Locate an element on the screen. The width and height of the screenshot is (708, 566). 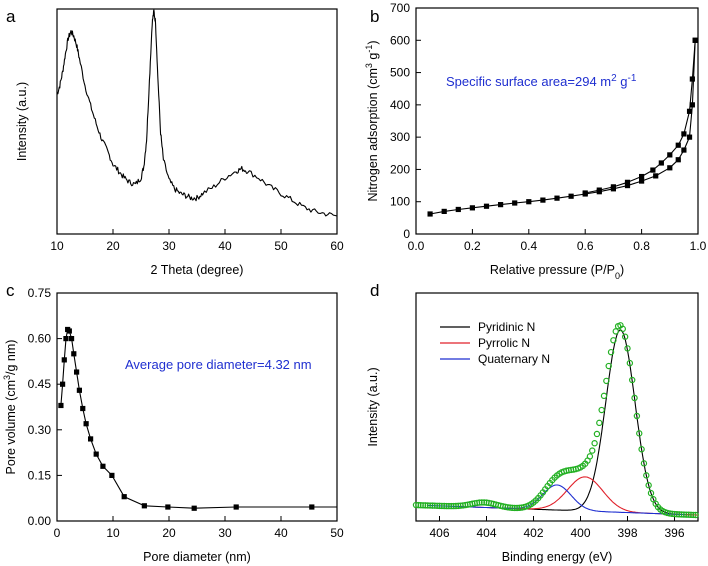
y-tick-label: 0.60 is located at coordinates (40, 339).